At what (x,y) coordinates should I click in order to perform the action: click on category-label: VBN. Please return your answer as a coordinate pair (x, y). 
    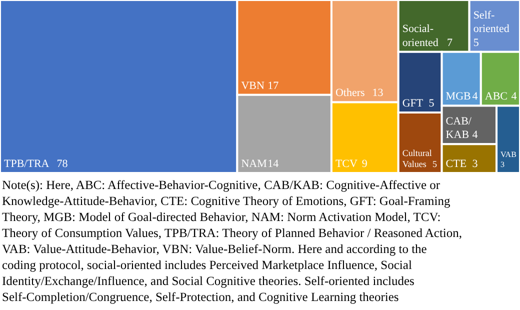
    Looking at the image, I should click on (252, 86).